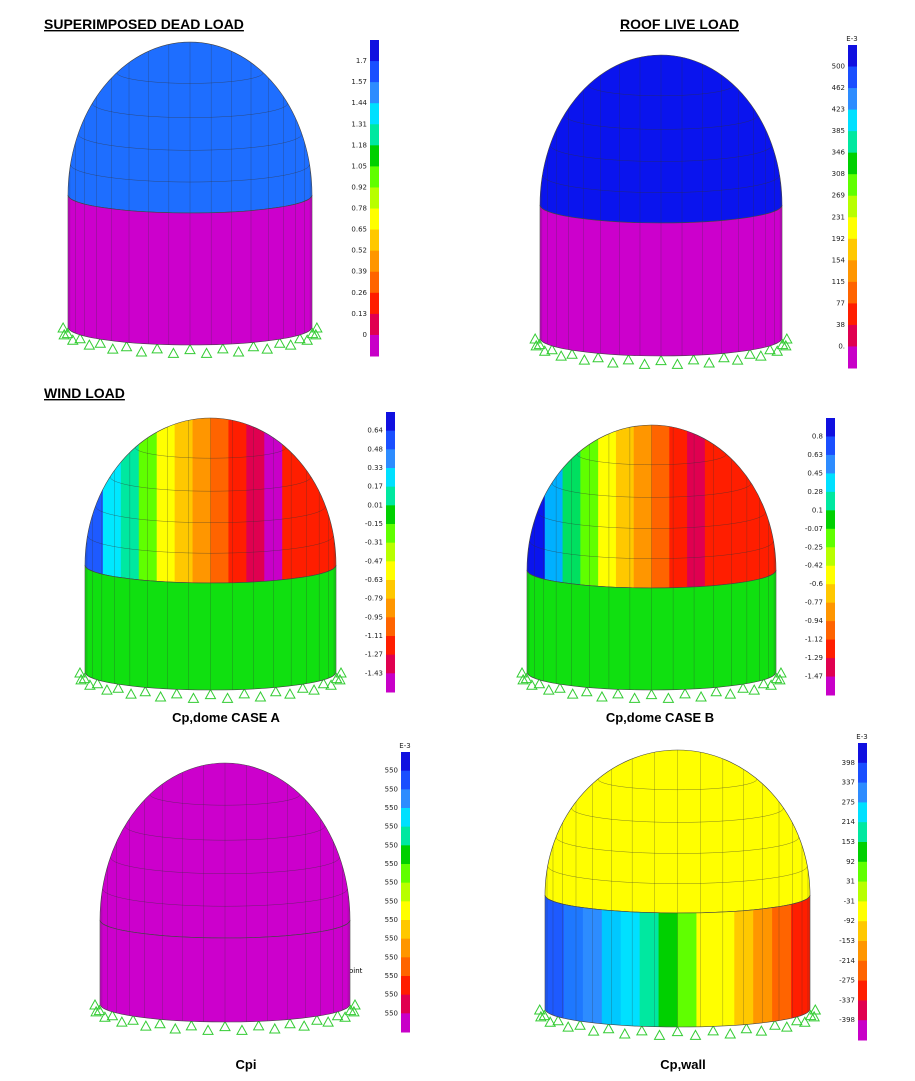 This screenshot has height=1081, width=915. I want to click on heading: ROOF LIVE LOAD, so click(679, 24).